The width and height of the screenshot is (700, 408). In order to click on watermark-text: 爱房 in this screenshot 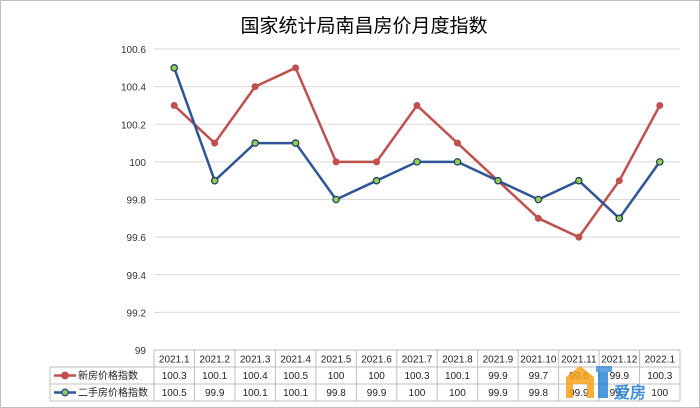, I will do `click(630, 392)`.